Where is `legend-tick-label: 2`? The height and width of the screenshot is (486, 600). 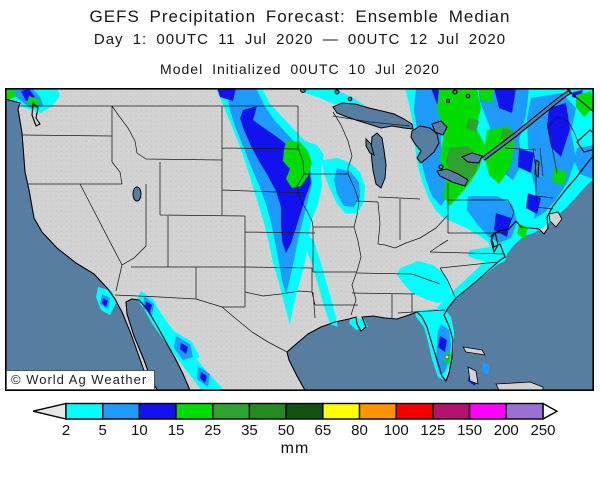
legend-tick-label: 2 is located at coordinates (66, 430).